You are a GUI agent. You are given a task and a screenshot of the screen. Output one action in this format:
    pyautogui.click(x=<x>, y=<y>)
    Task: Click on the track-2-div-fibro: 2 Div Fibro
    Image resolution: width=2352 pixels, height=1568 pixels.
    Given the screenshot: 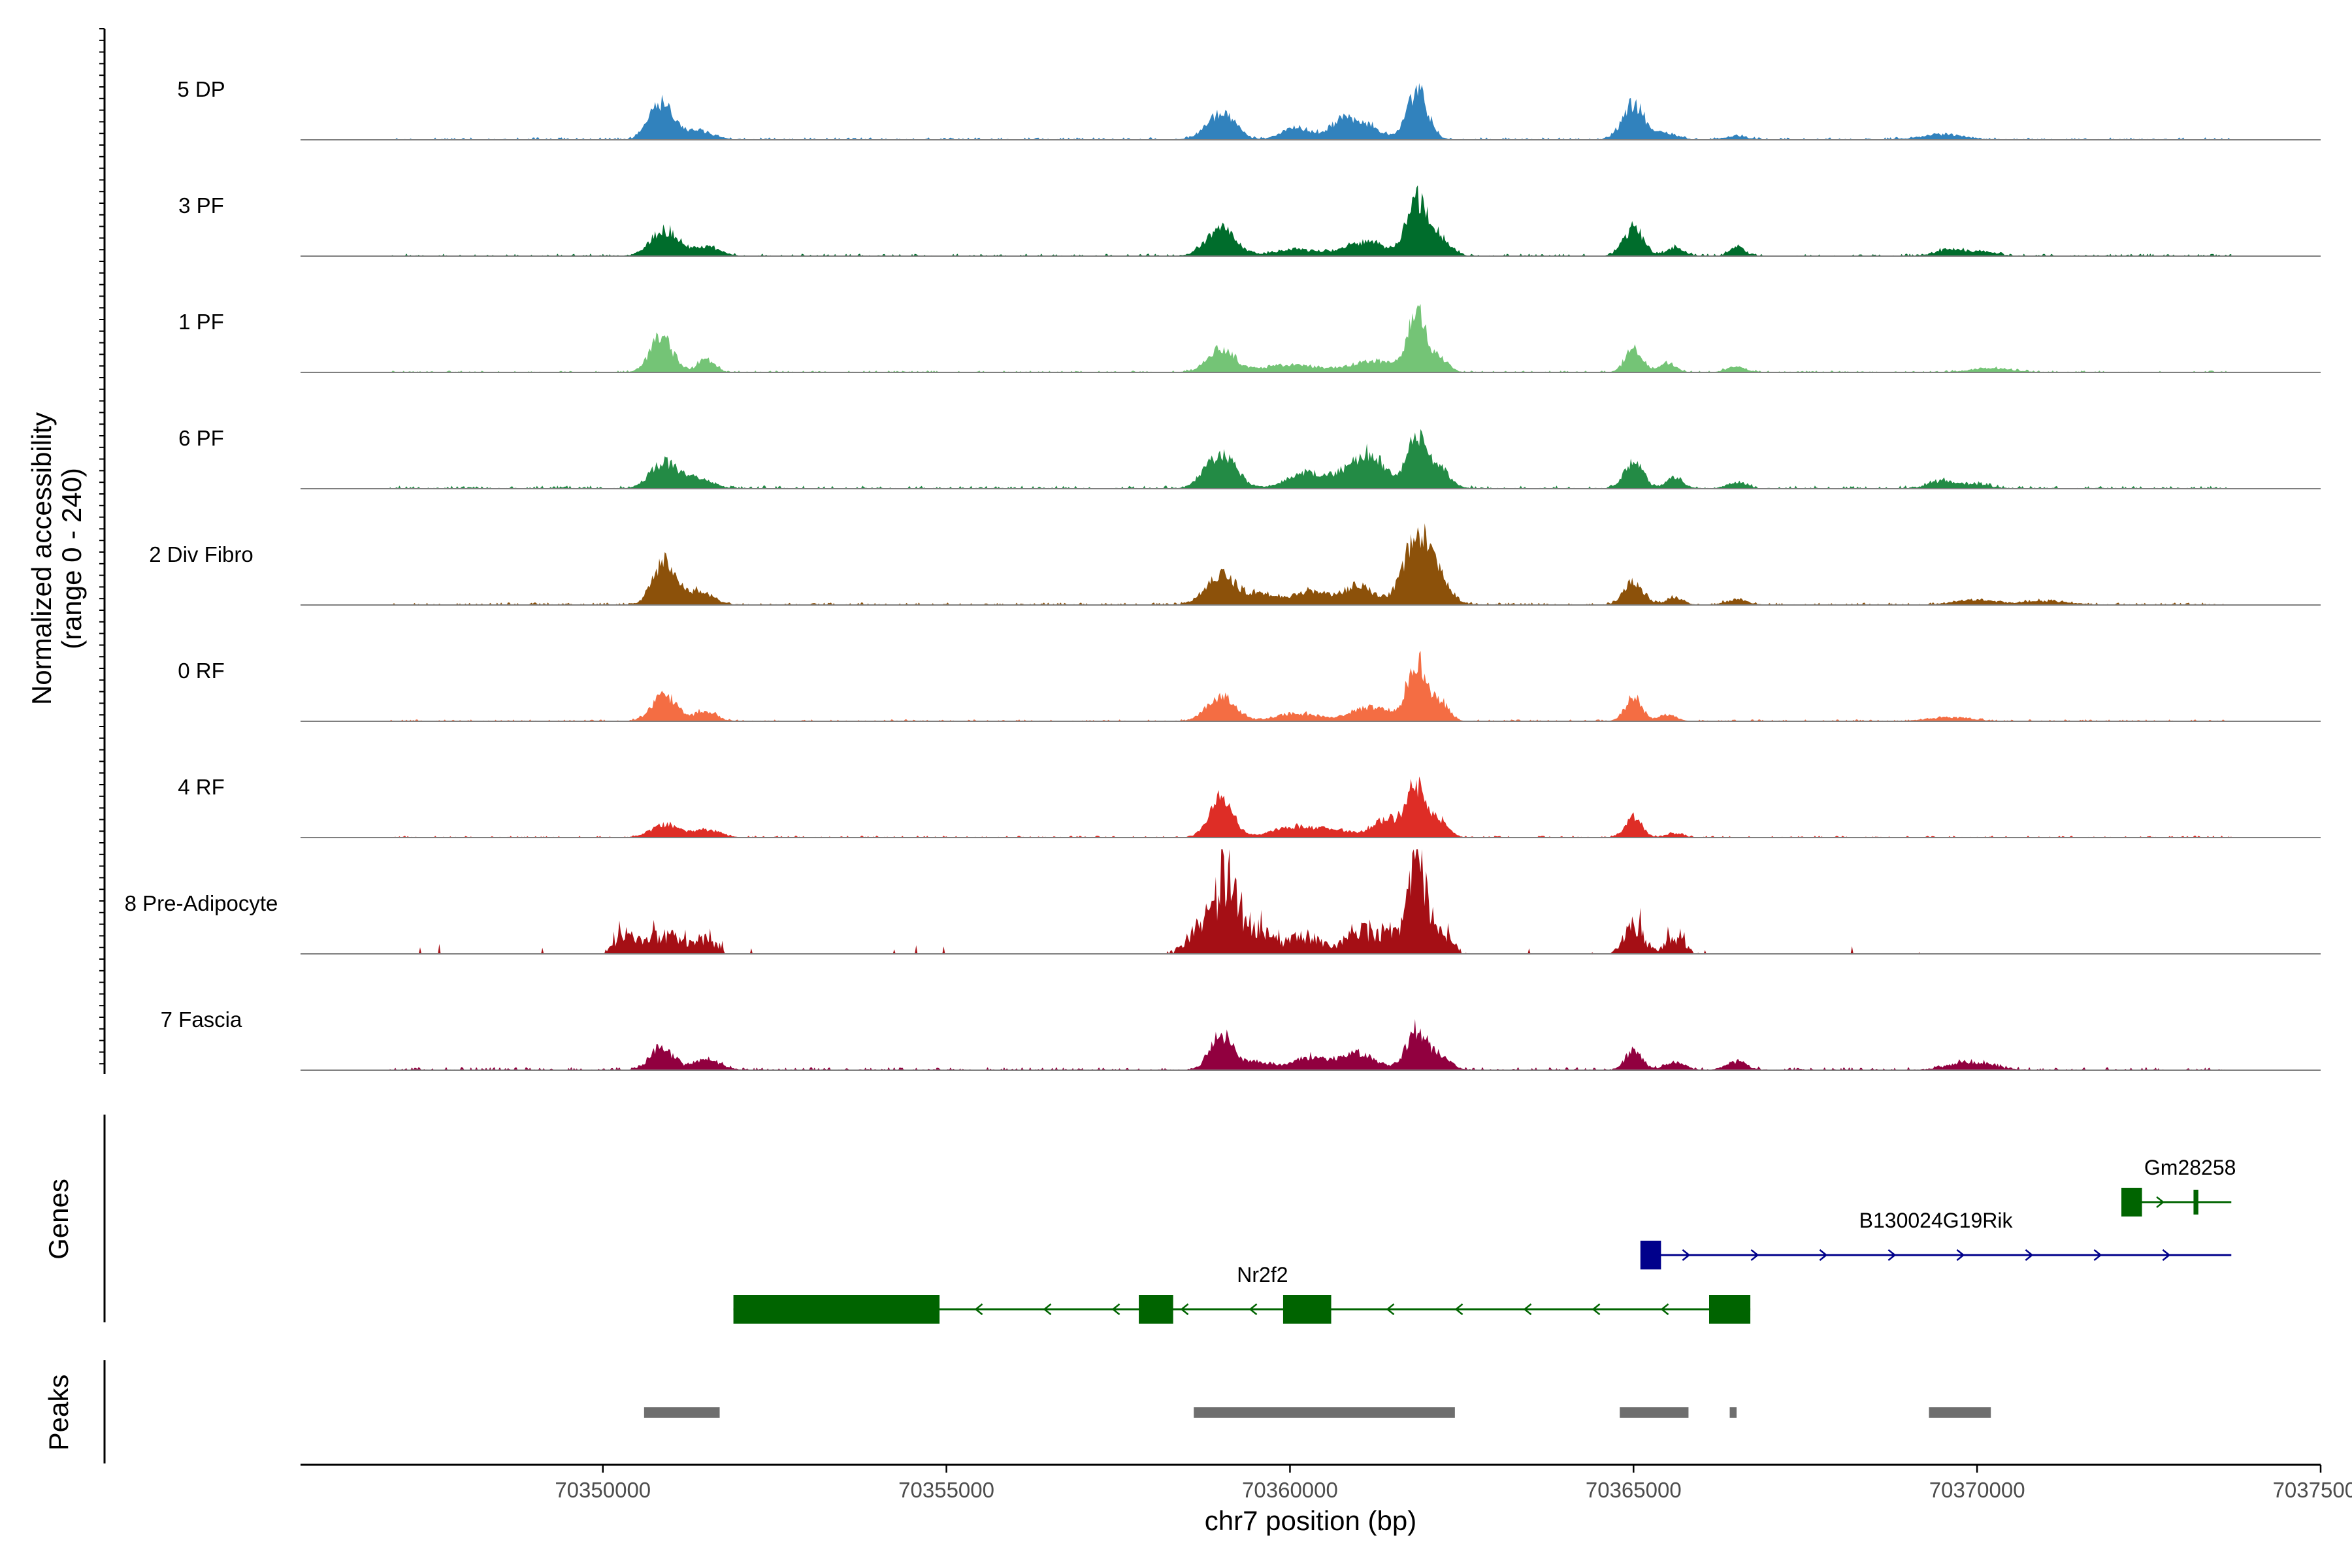 What is the action you would take?
    pyautogui.click(x=1235, y=564)
    